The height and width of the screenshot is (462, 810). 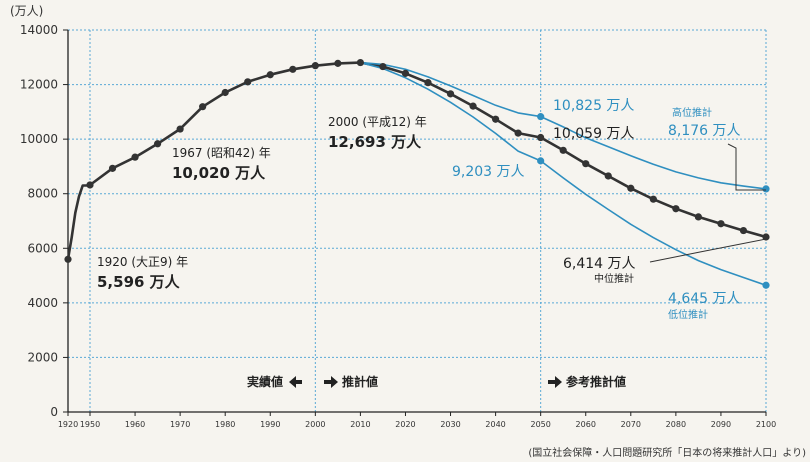 I want to click on annotation-low-value: 4,645 万人, so click(x=704, y=299).